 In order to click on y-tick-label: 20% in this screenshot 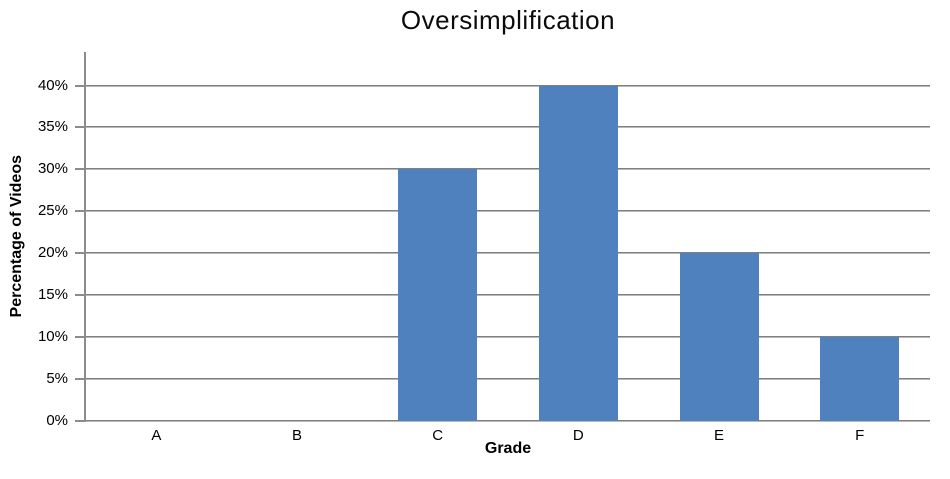, I will do `click(52, 253)`.